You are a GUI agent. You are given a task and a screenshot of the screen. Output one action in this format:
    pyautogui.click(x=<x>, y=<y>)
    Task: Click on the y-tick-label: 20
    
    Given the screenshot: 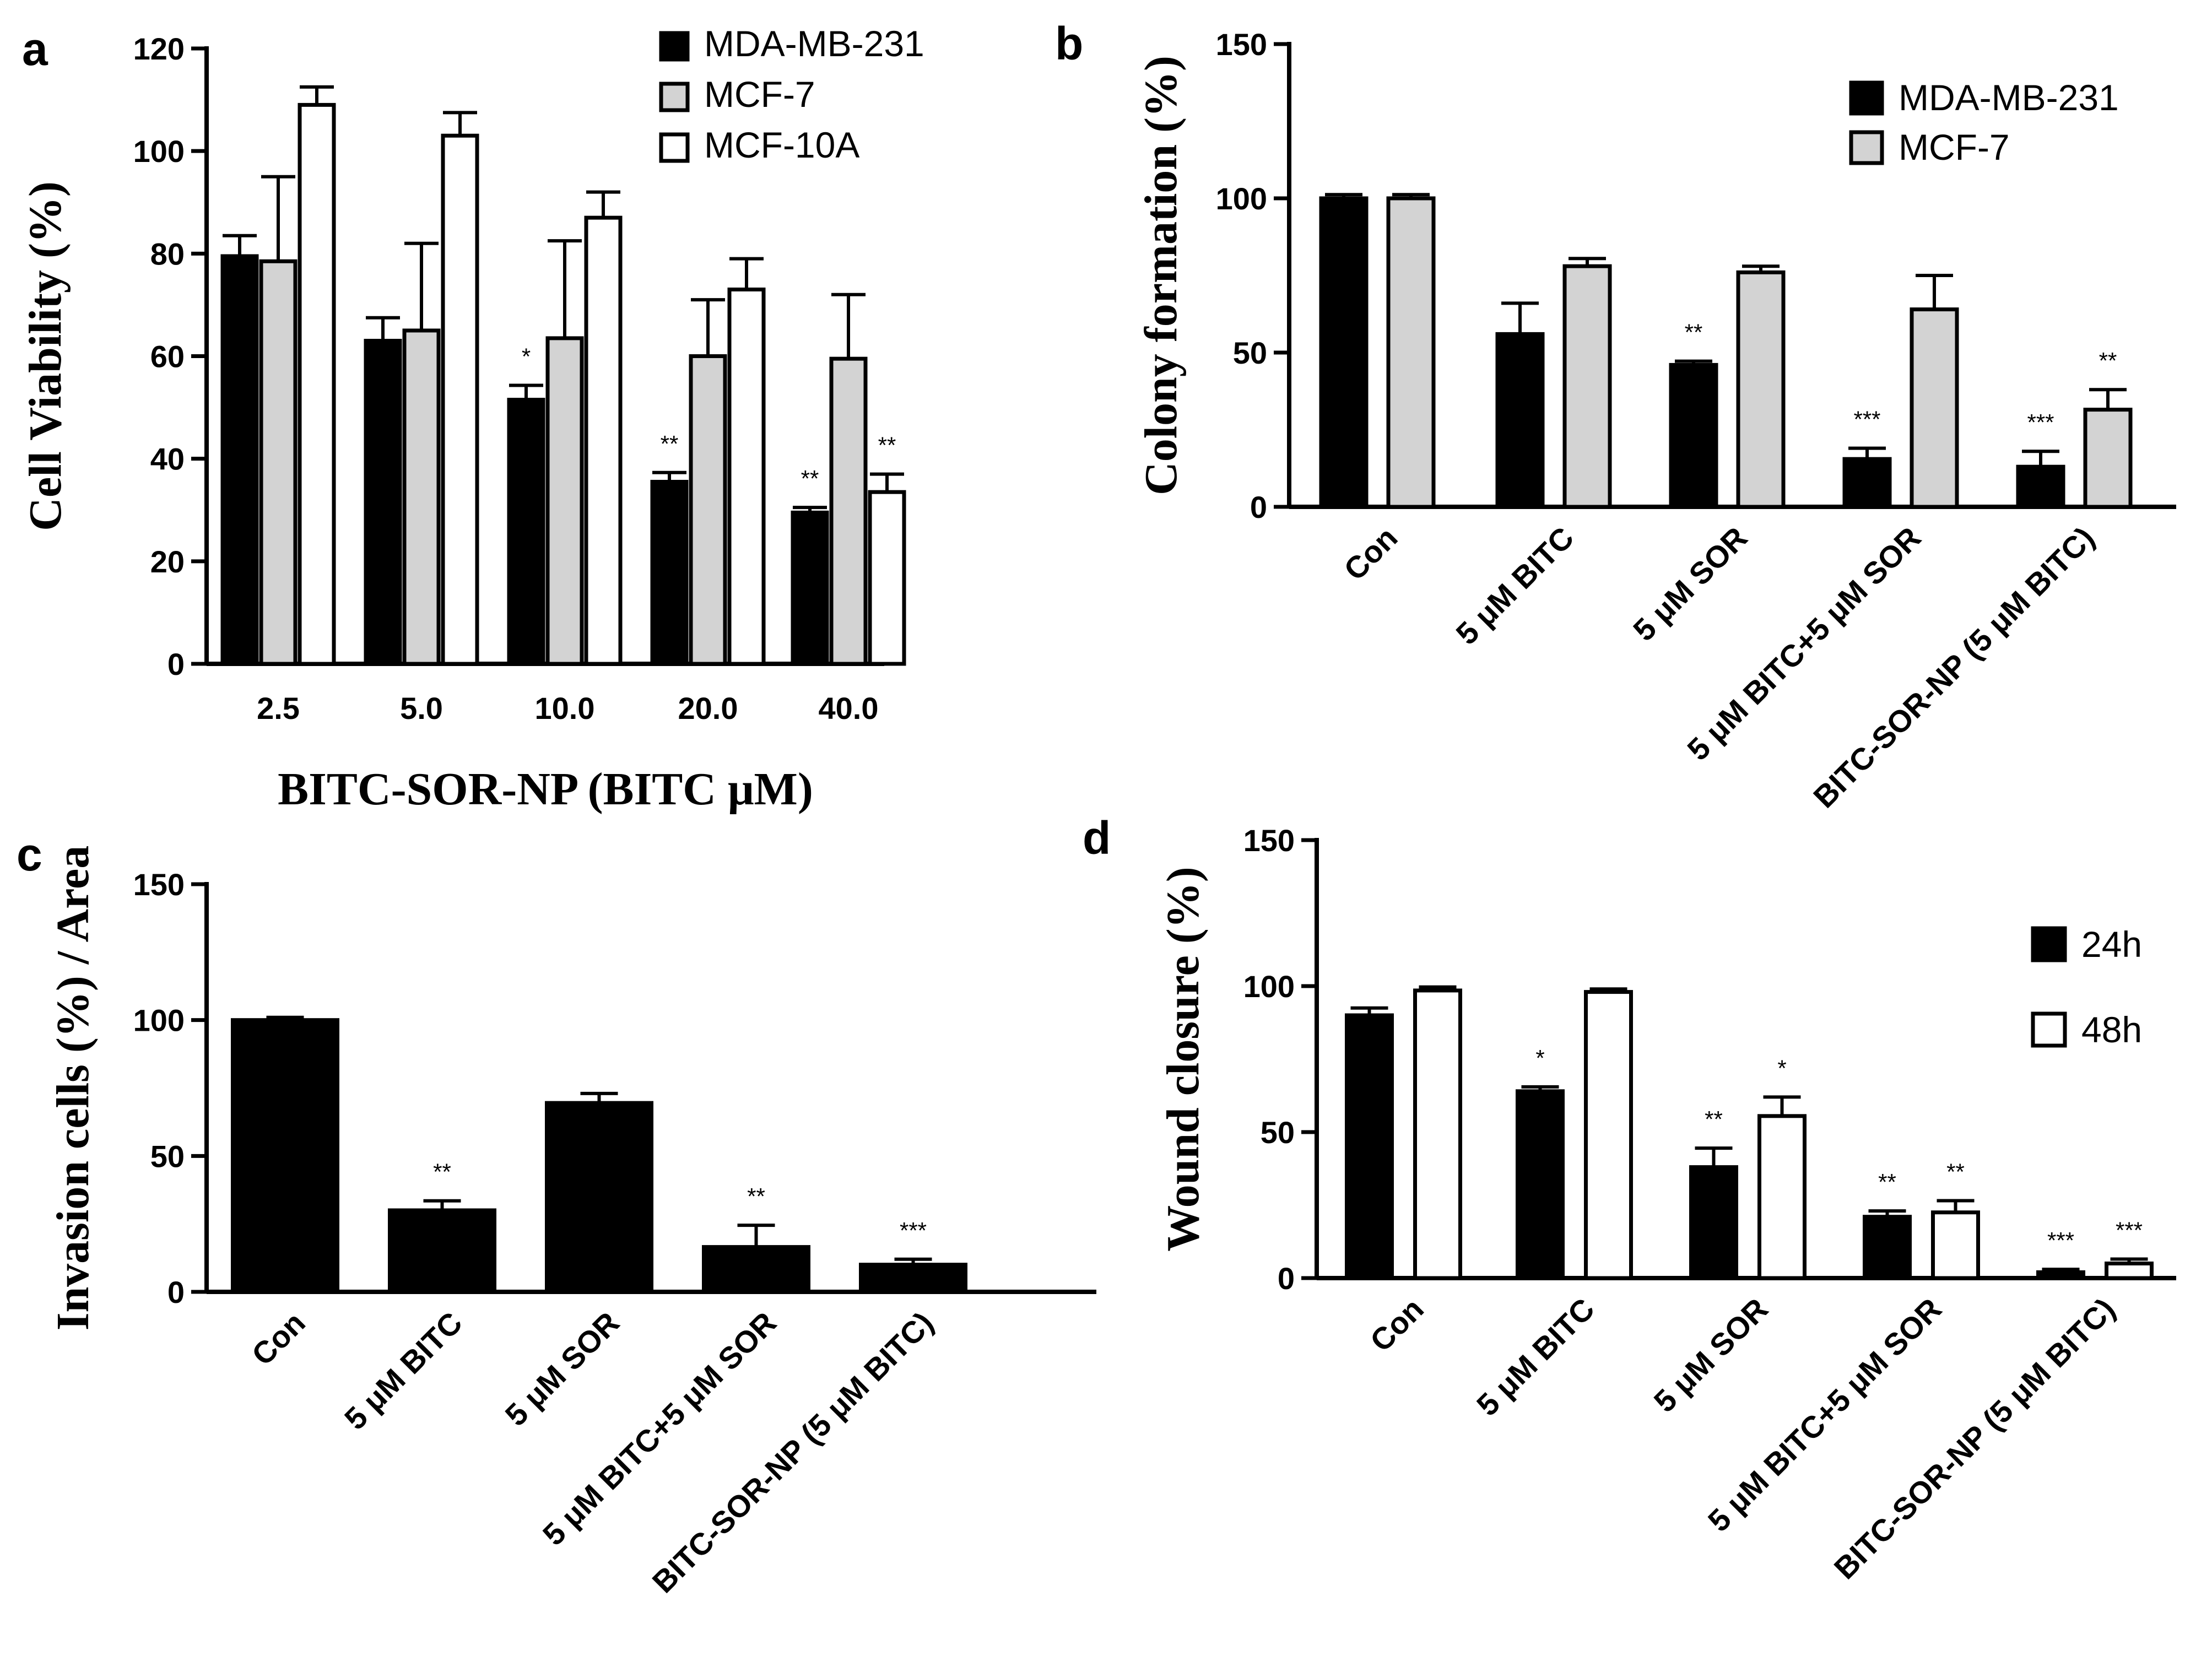 What is the action you would take?
    pyautogui.click(x=168, y=561)
    